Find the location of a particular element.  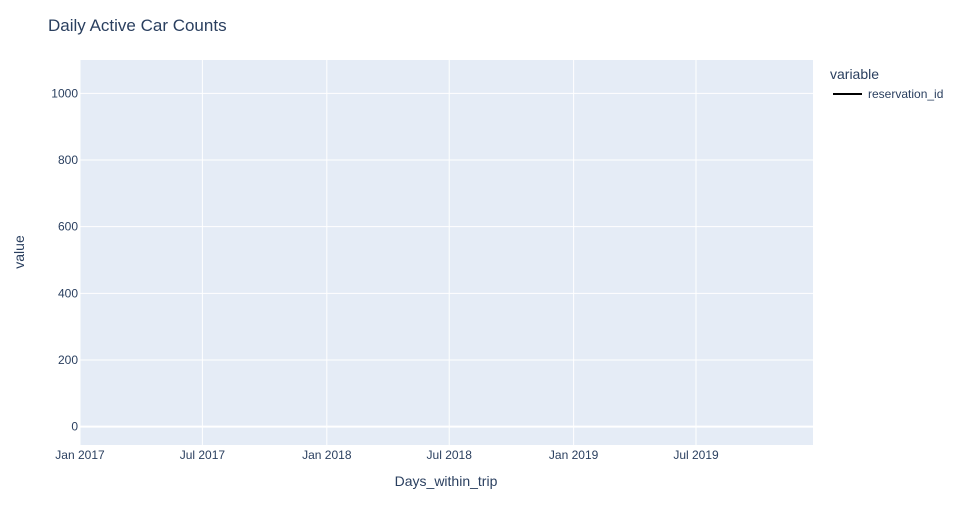

y-tick-label: 0 is located at coordinates (74, 427).